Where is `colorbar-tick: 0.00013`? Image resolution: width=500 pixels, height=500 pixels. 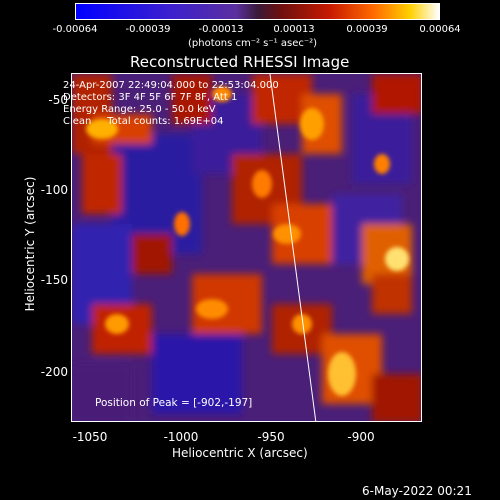 colorbar-tick: 0.00013 is located at coordinates (294, 29).